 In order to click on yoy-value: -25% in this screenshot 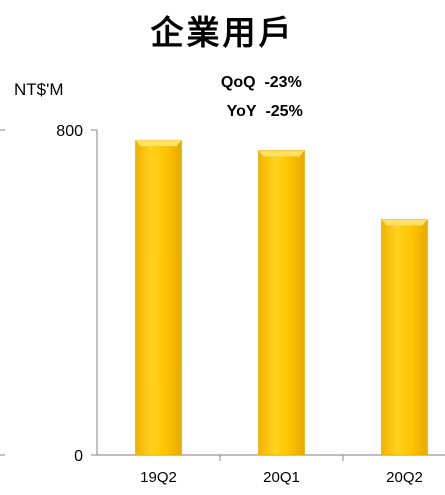, I will do `click(284, 111)`.